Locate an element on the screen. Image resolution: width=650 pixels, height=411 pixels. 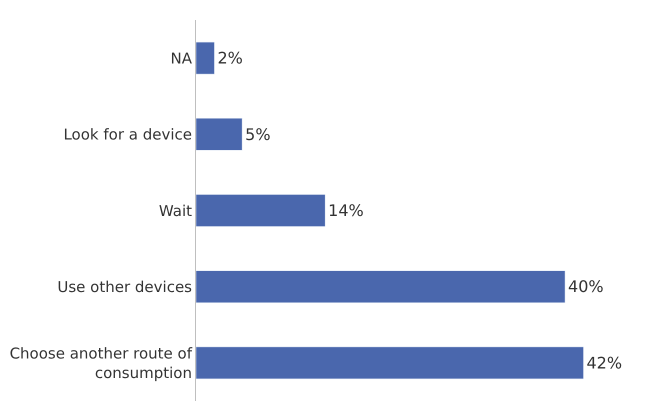
y-tick-label: Look for a device is located at coordinates (127, 135).